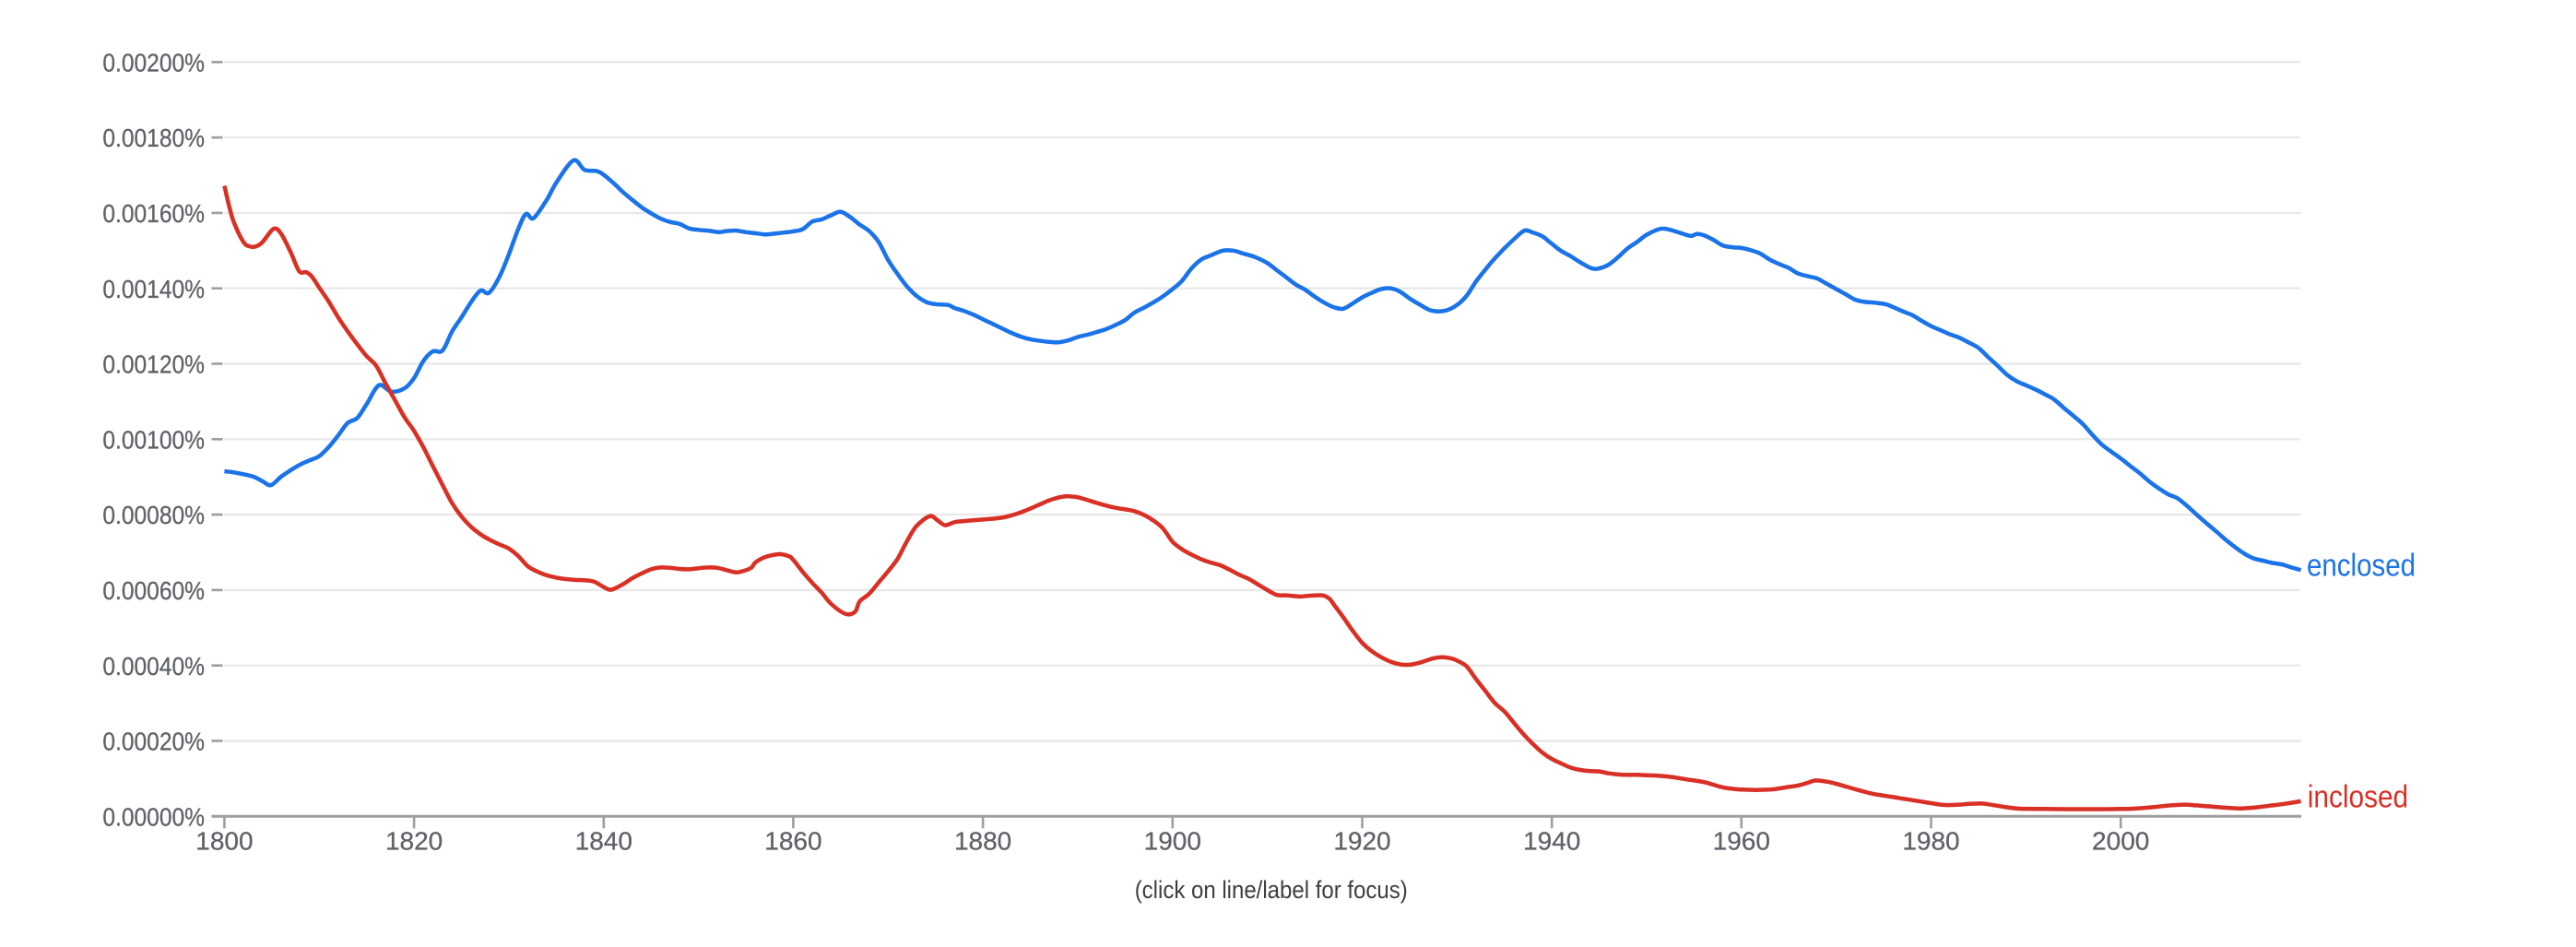 Image resolution: width=2576 pixels, height=947 pixels. Describe the element at coordinates (153, 364) in the screenshot. I see `svg-text: 0.00120%` at that location.